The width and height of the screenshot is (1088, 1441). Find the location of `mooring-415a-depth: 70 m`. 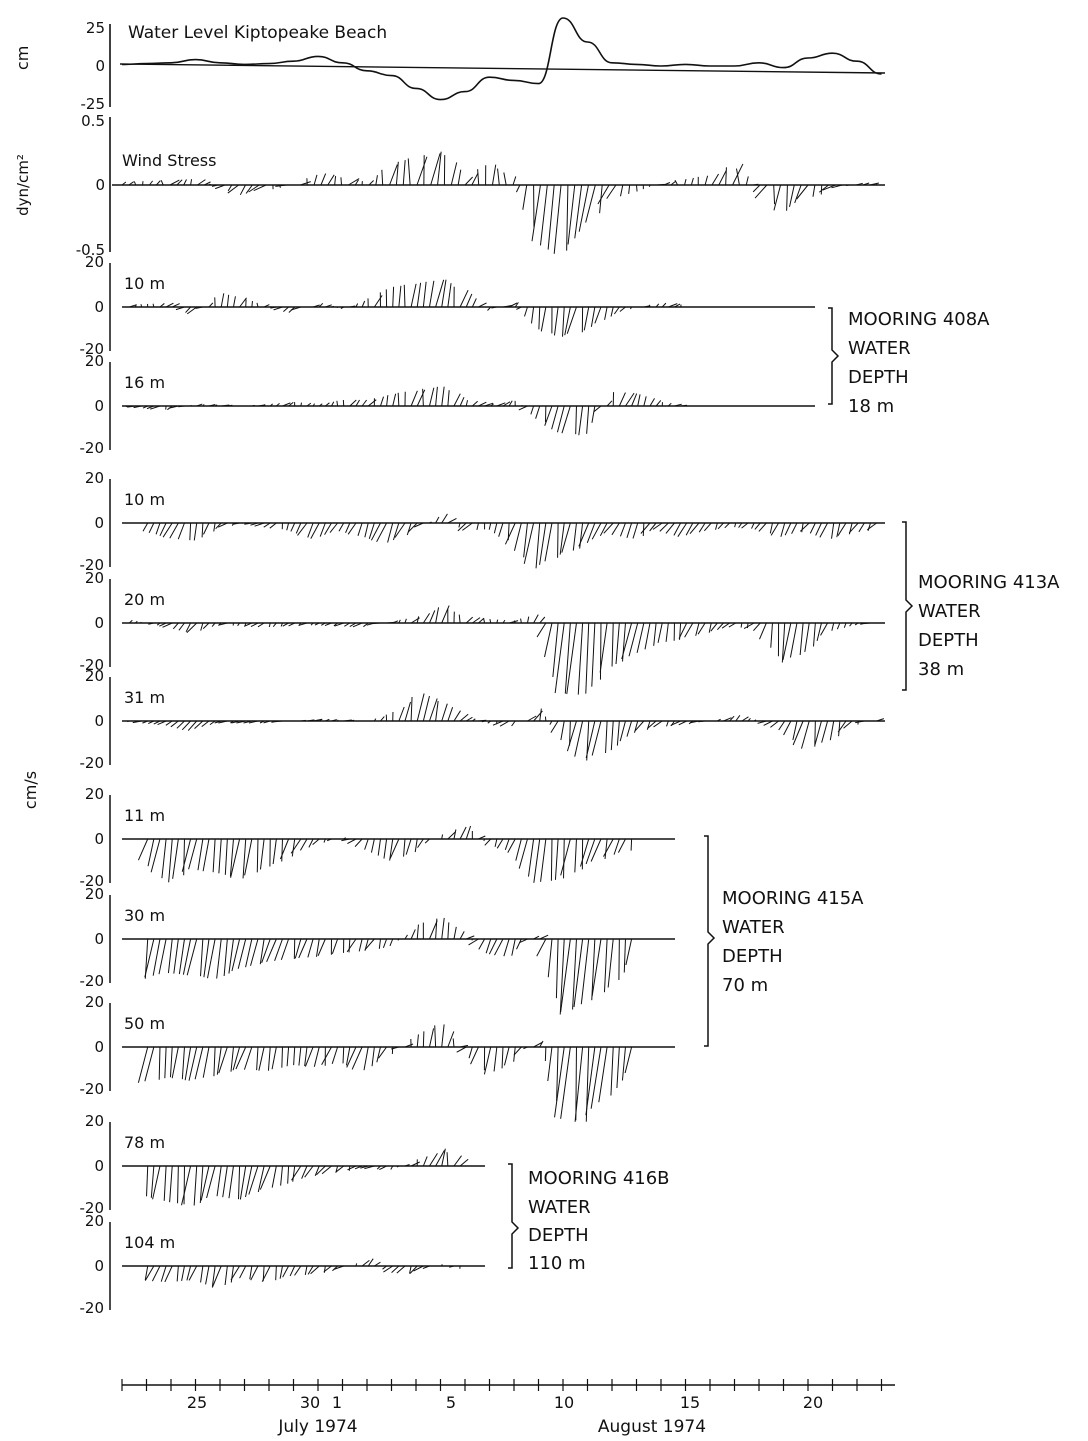

mooring-415a-depth: 70 m is located at coordinates (745, 985).